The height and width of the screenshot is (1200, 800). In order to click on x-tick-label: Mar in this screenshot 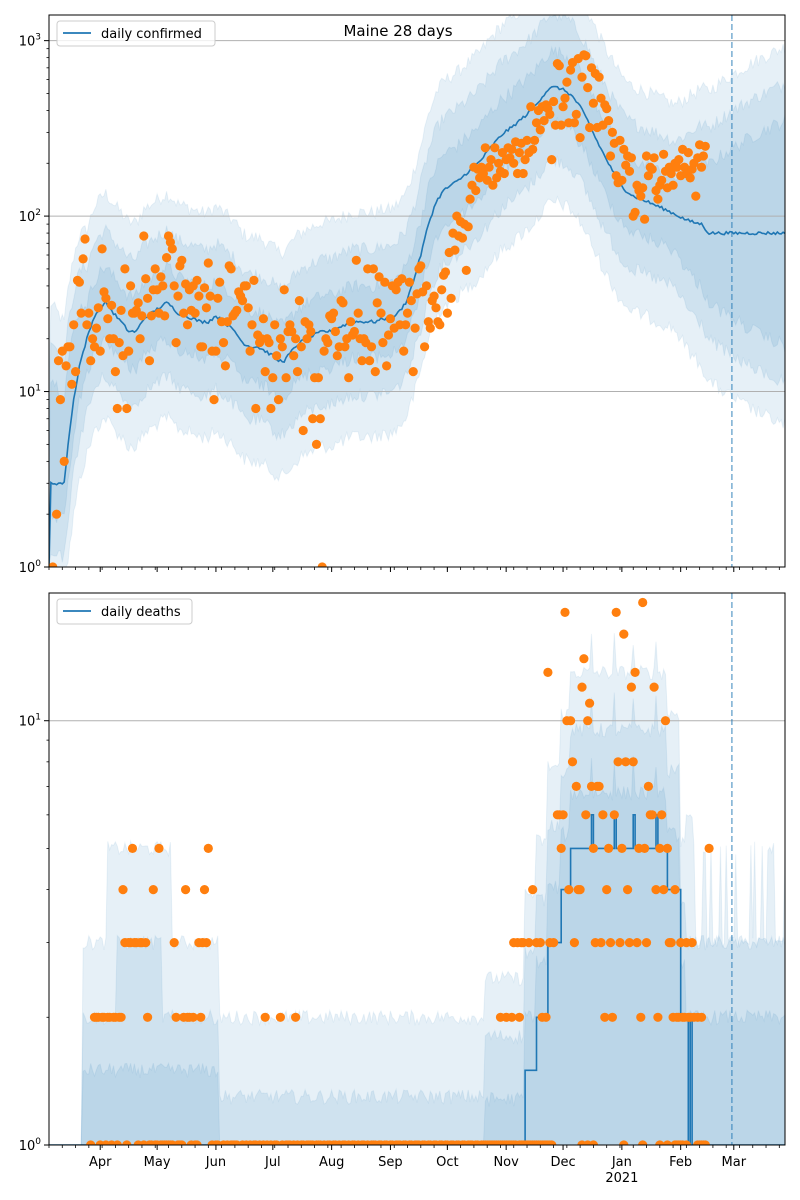, I will do `click(734, 1162)`.